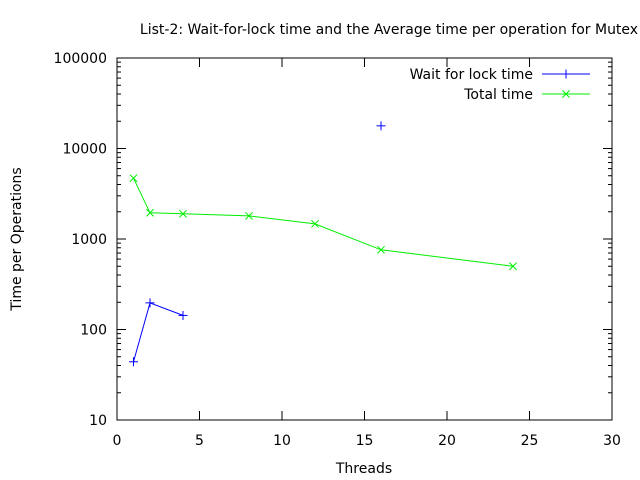 The width and height of the screenshot is (640, 480). I want to click on legend: Wait for lock time Total time, so click(500, 85).